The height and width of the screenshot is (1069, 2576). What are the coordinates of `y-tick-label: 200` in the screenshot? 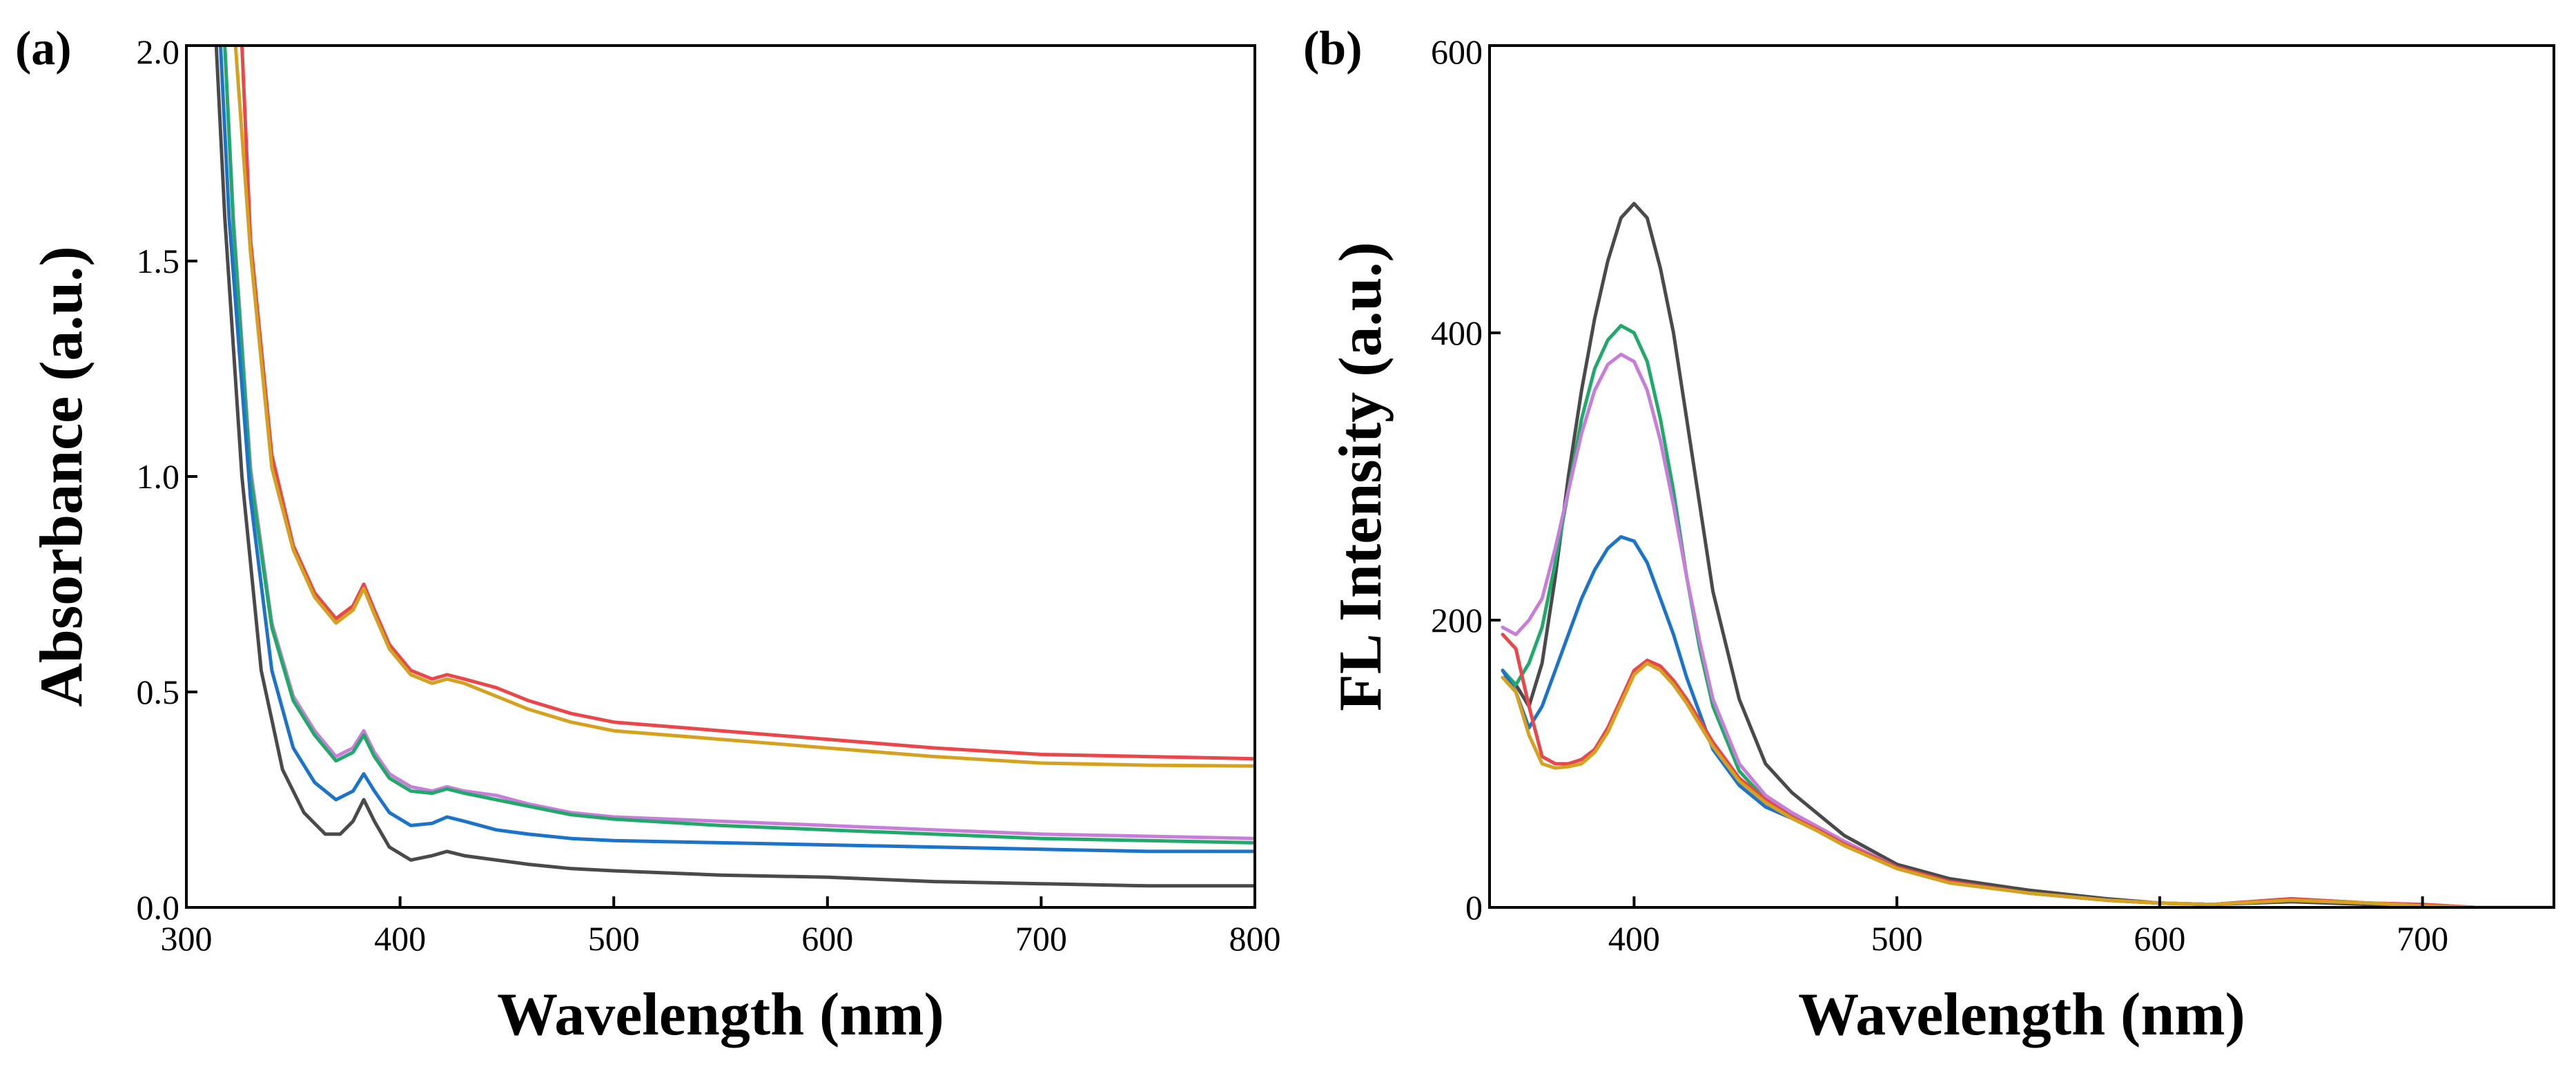 It's located at (1457, 620).